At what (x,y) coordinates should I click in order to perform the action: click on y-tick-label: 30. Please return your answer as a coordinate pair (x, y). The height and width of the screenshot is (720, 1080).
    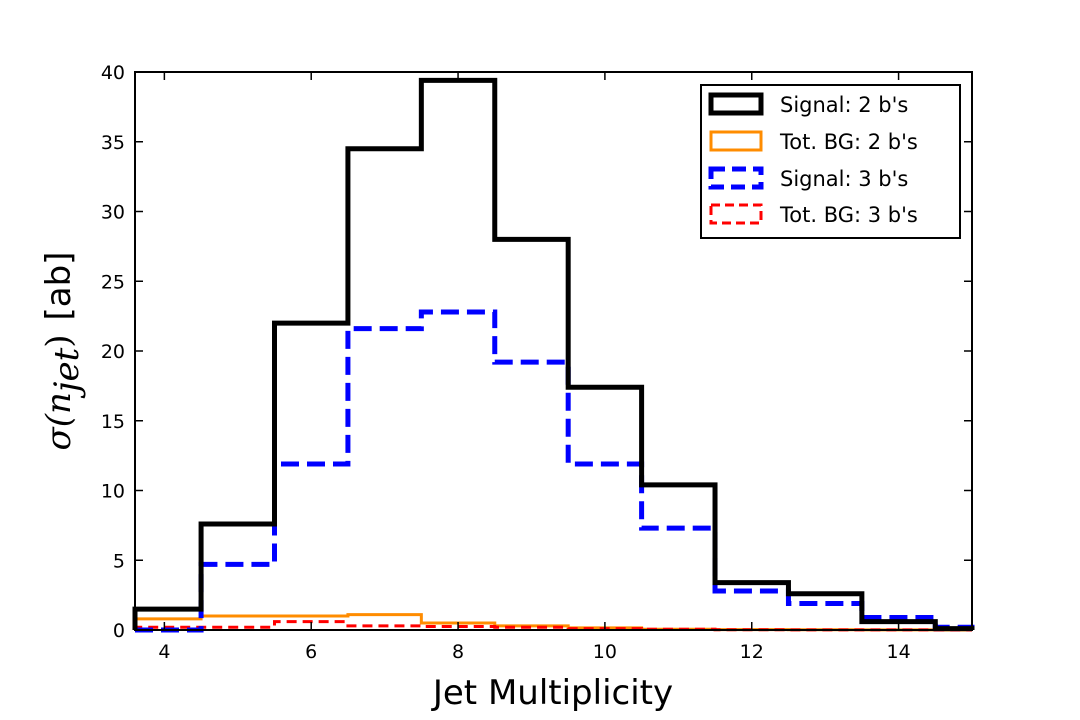
    Looking at the image, I should click on (113, 213).